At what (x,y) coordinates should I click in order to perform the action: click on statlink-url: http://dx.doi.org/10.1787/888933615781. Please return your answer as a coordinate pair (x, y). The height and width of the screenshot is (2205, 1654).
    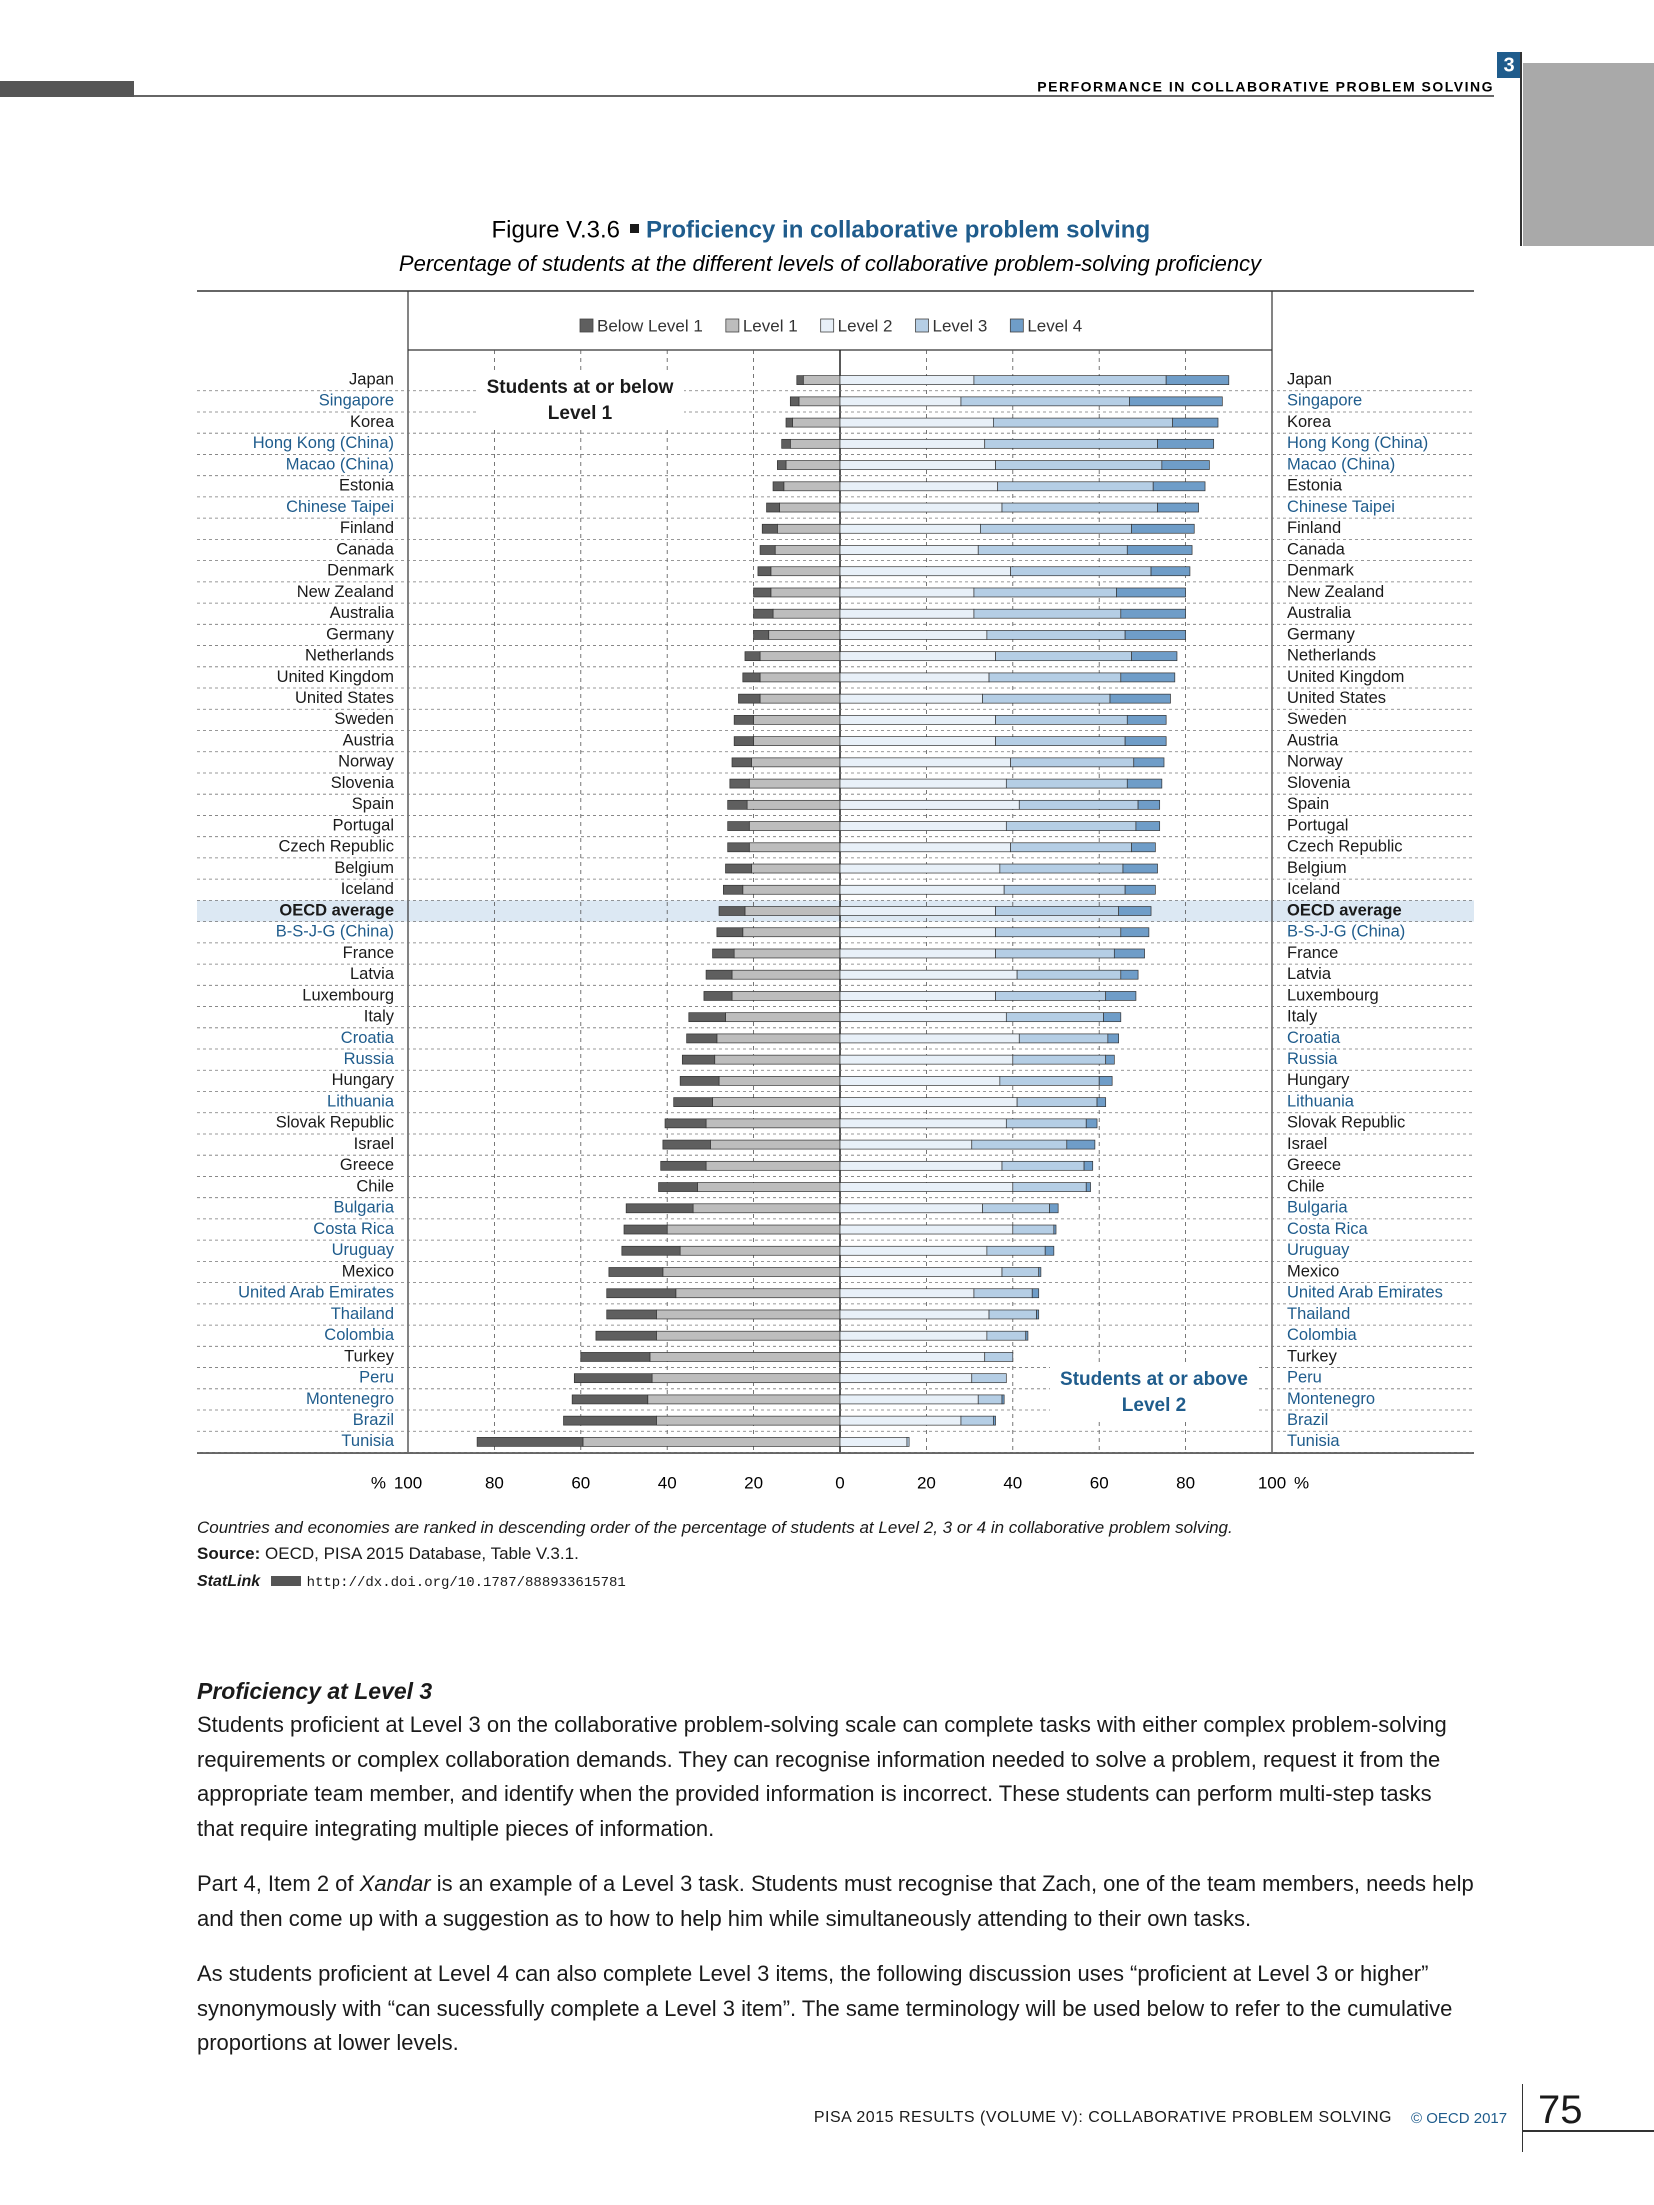
    Looking at the image, I should click on (466, 1583).